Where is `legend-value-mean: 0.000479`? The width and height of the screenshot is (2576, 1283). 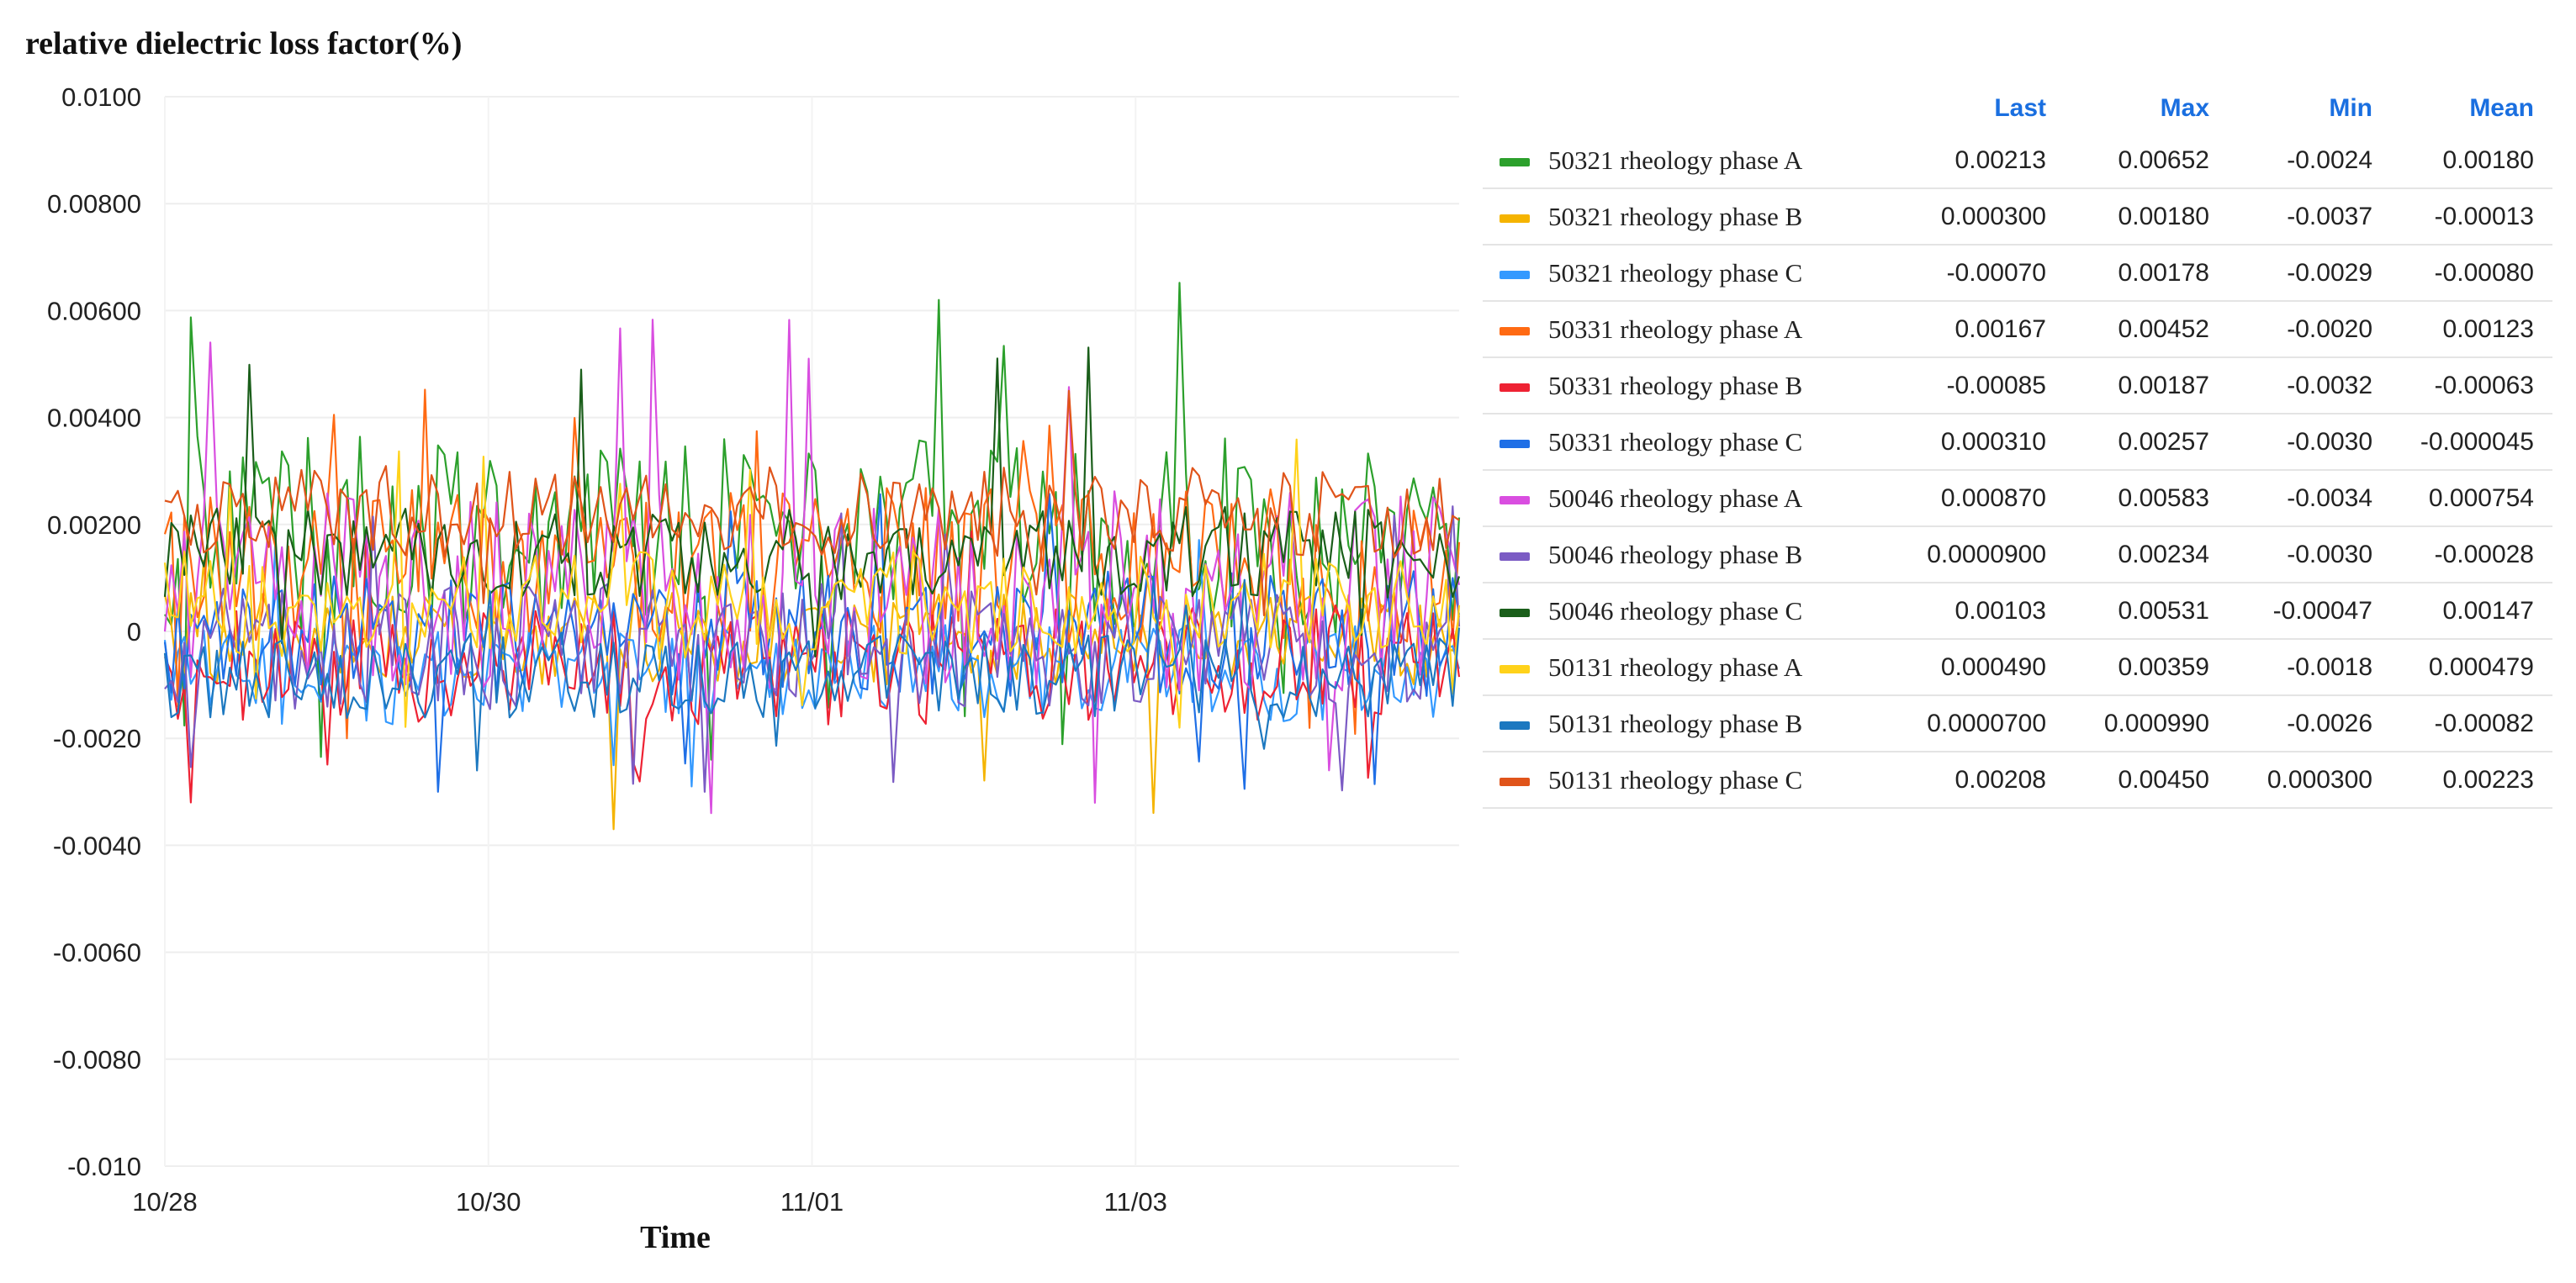
legend-value-mean: 0.000479 is located at coordinates (2471, 667).